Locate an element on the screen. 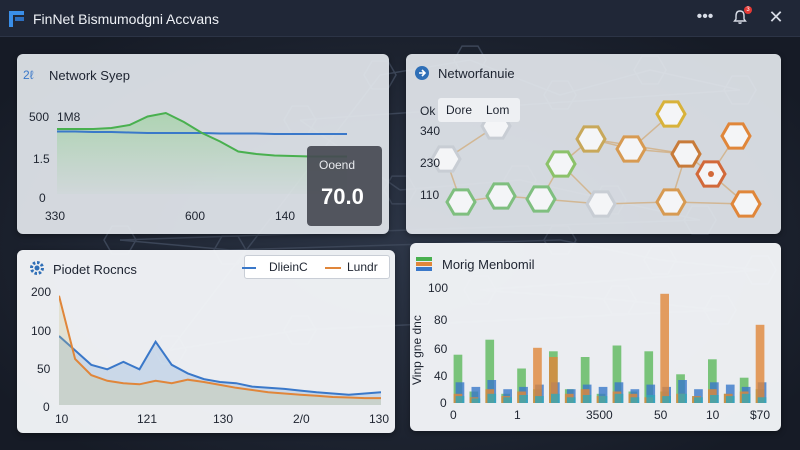 This screenshot has height=450, width=800. legend-lom: Lom is located at coordinates (498, 110).